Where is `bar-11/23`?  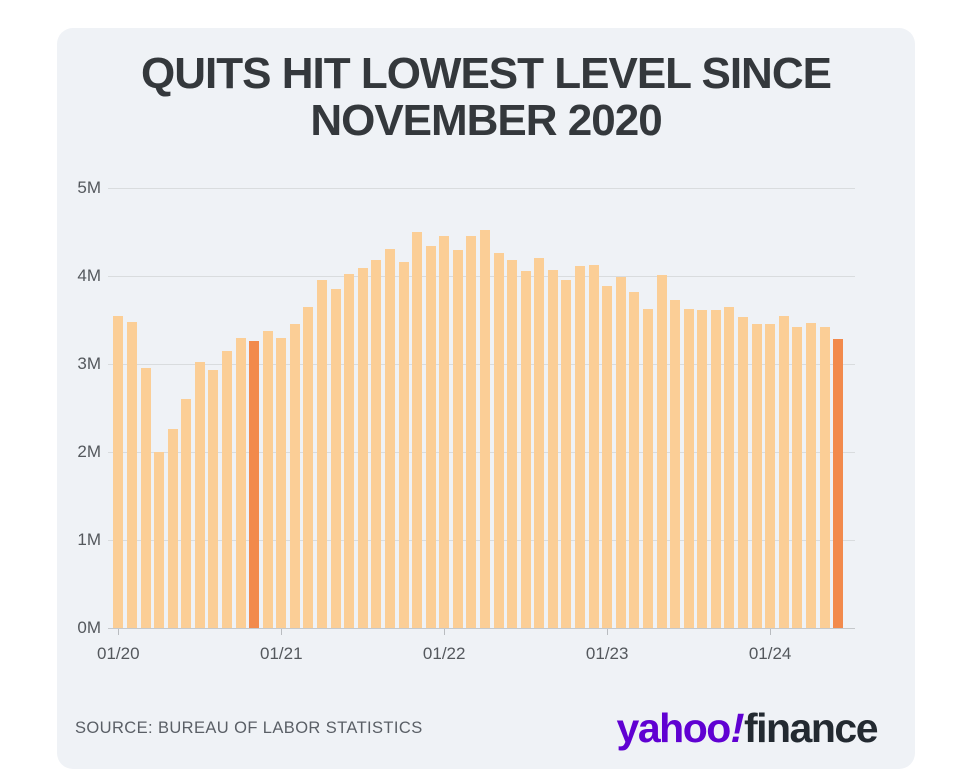 bar-11/23 is located at coordinates (743, 472).